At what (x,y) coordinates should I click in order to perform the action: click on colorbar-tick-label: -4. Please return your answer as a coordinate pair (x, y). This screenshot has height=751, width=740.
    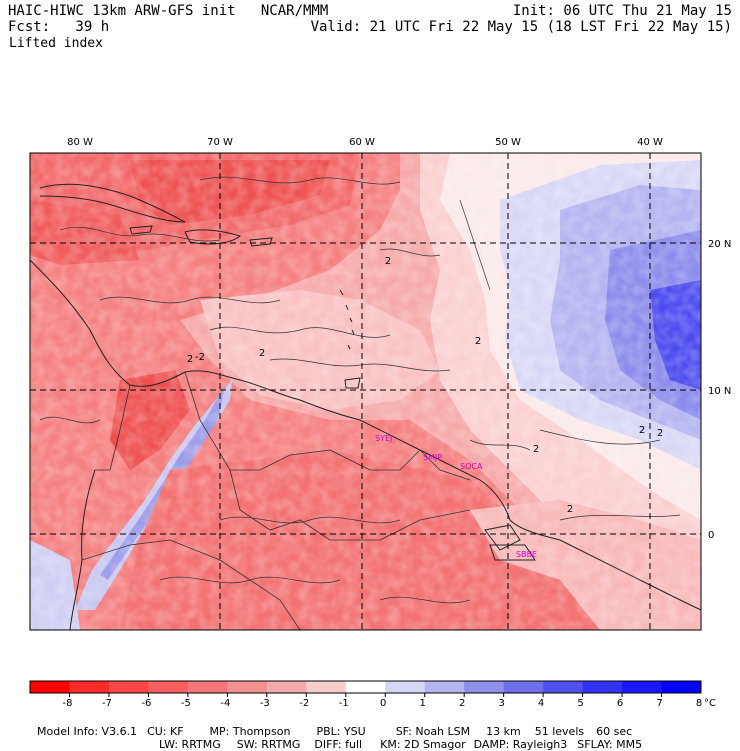
    Looking at the image, I should click on (225, 703).